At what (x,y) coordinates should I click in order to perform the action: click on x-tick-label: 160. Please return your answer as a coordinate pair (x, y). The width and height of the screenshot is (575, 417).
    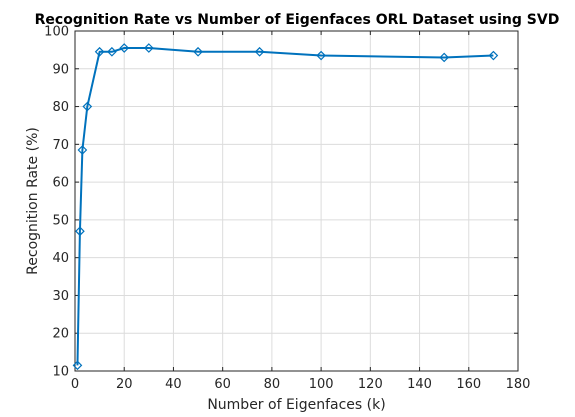
    Looking at the image, I should click on (468, 384).